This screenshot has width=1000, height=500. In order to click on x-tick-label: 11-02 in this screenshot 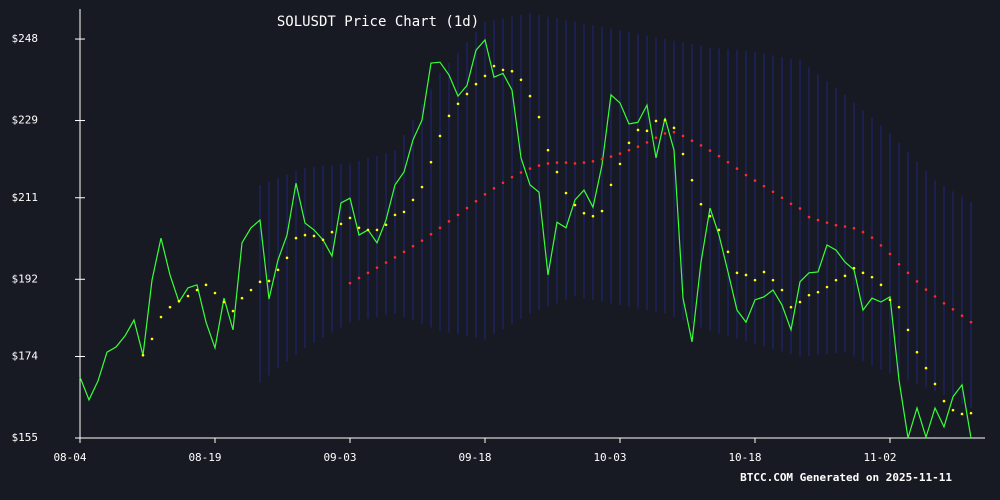, I will do `click(879, 457)`.